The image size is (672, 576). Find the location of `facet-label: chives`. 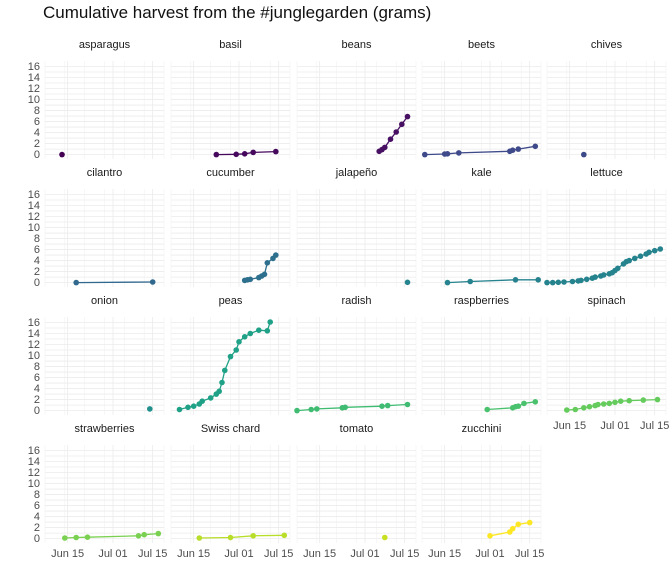

facet-label: chives is located at coordinates (607, 45).